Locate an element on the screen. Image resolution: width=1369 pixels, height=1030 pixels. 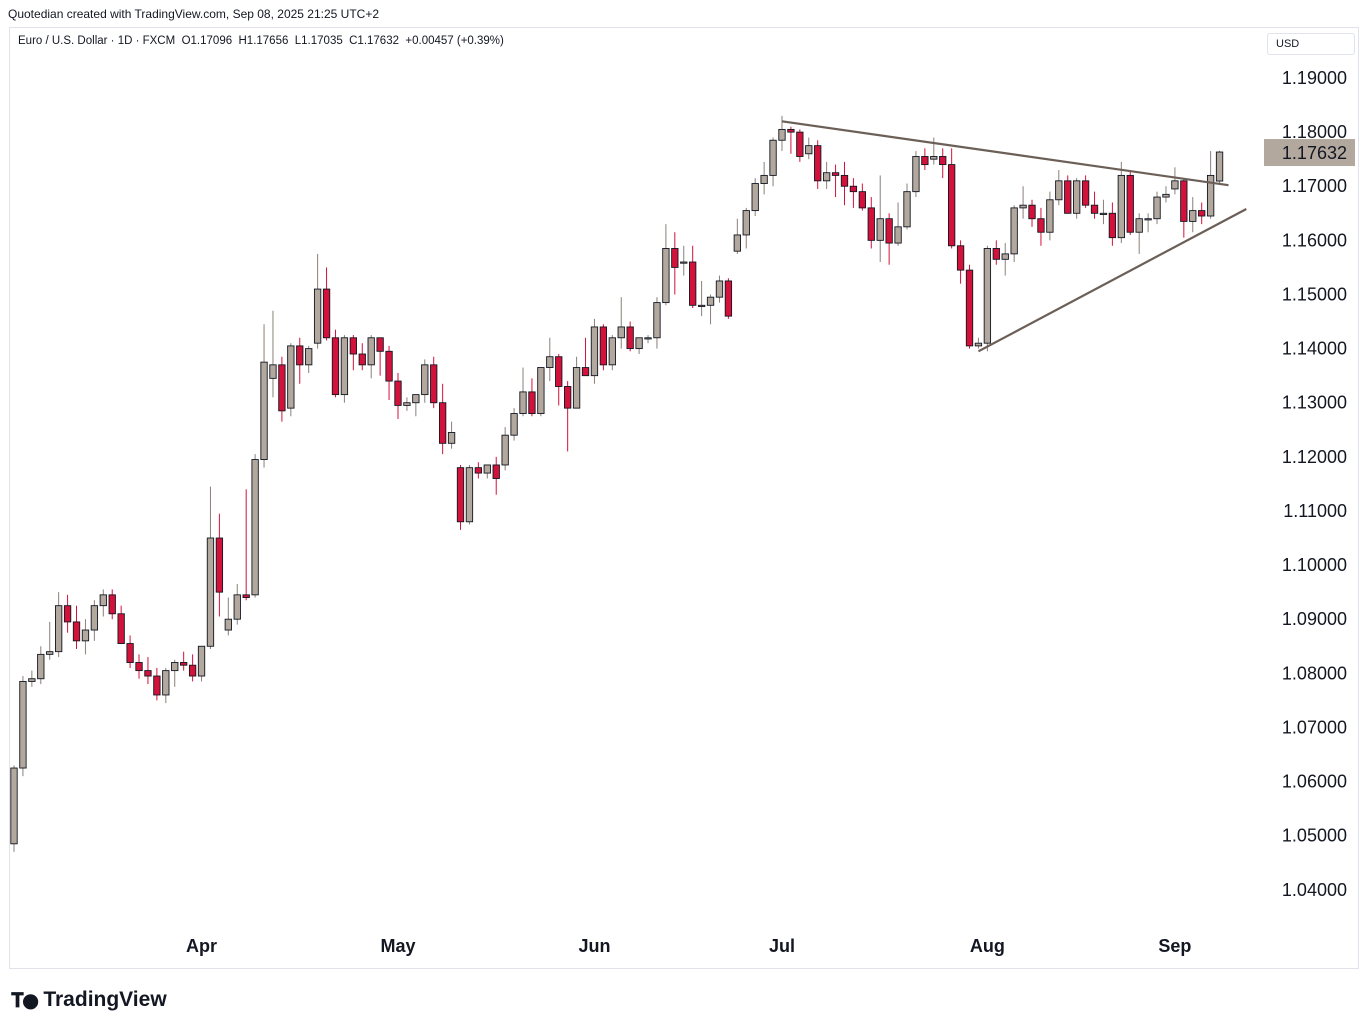
currency-selector: USD is located at coordinates (1311, 44).